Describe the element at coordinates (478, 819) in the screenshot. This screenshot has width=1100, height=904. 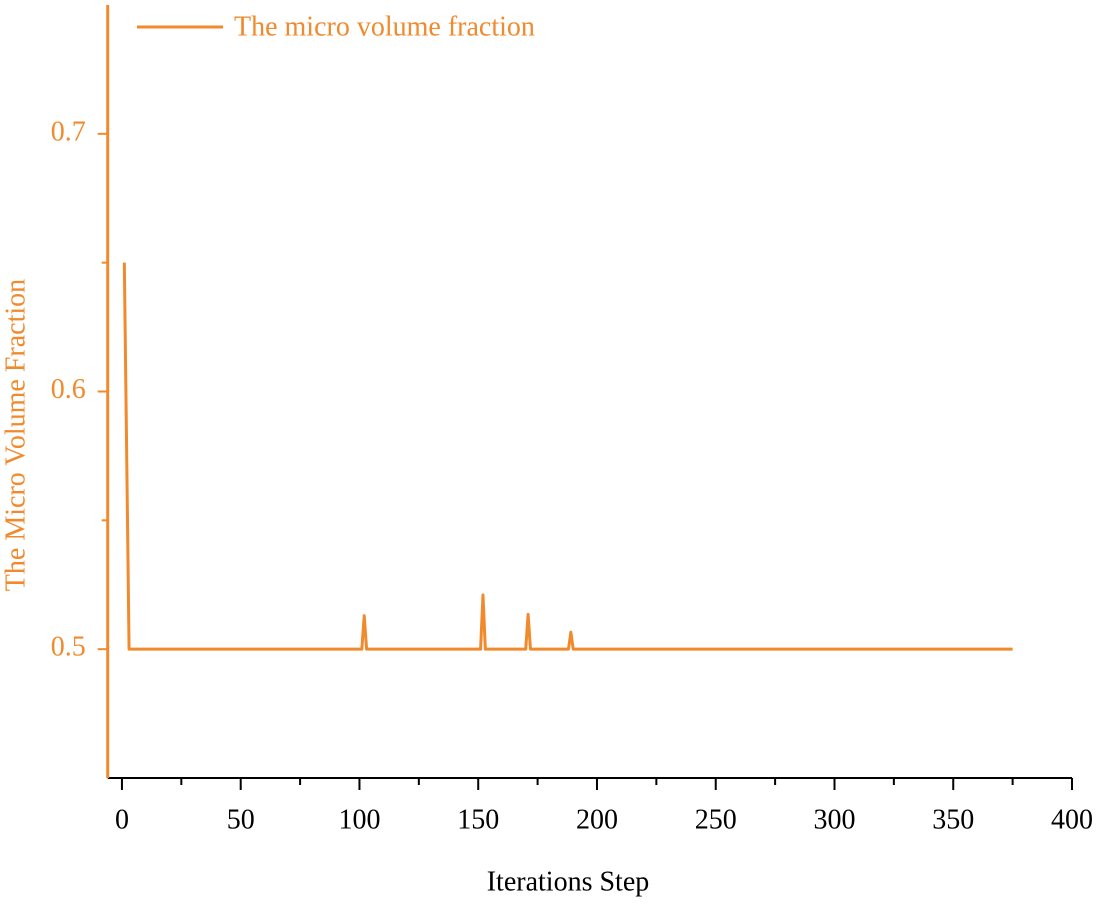
I see `x-tick-label: 150` at that location.